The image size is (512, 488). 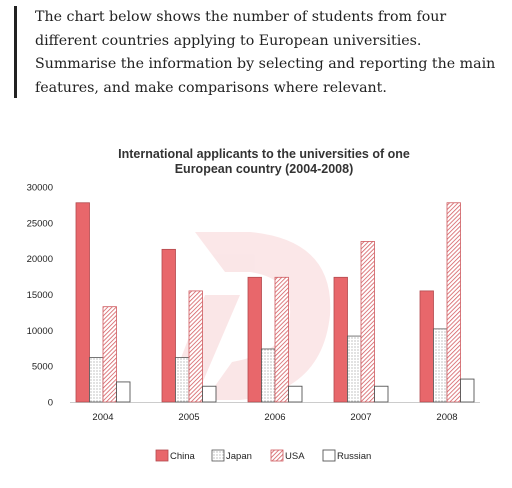 What do you see at coordinates (263, 455) in the screenshot?
I see `legend: China Japan USA Russian` at bounding box center [263, 455].